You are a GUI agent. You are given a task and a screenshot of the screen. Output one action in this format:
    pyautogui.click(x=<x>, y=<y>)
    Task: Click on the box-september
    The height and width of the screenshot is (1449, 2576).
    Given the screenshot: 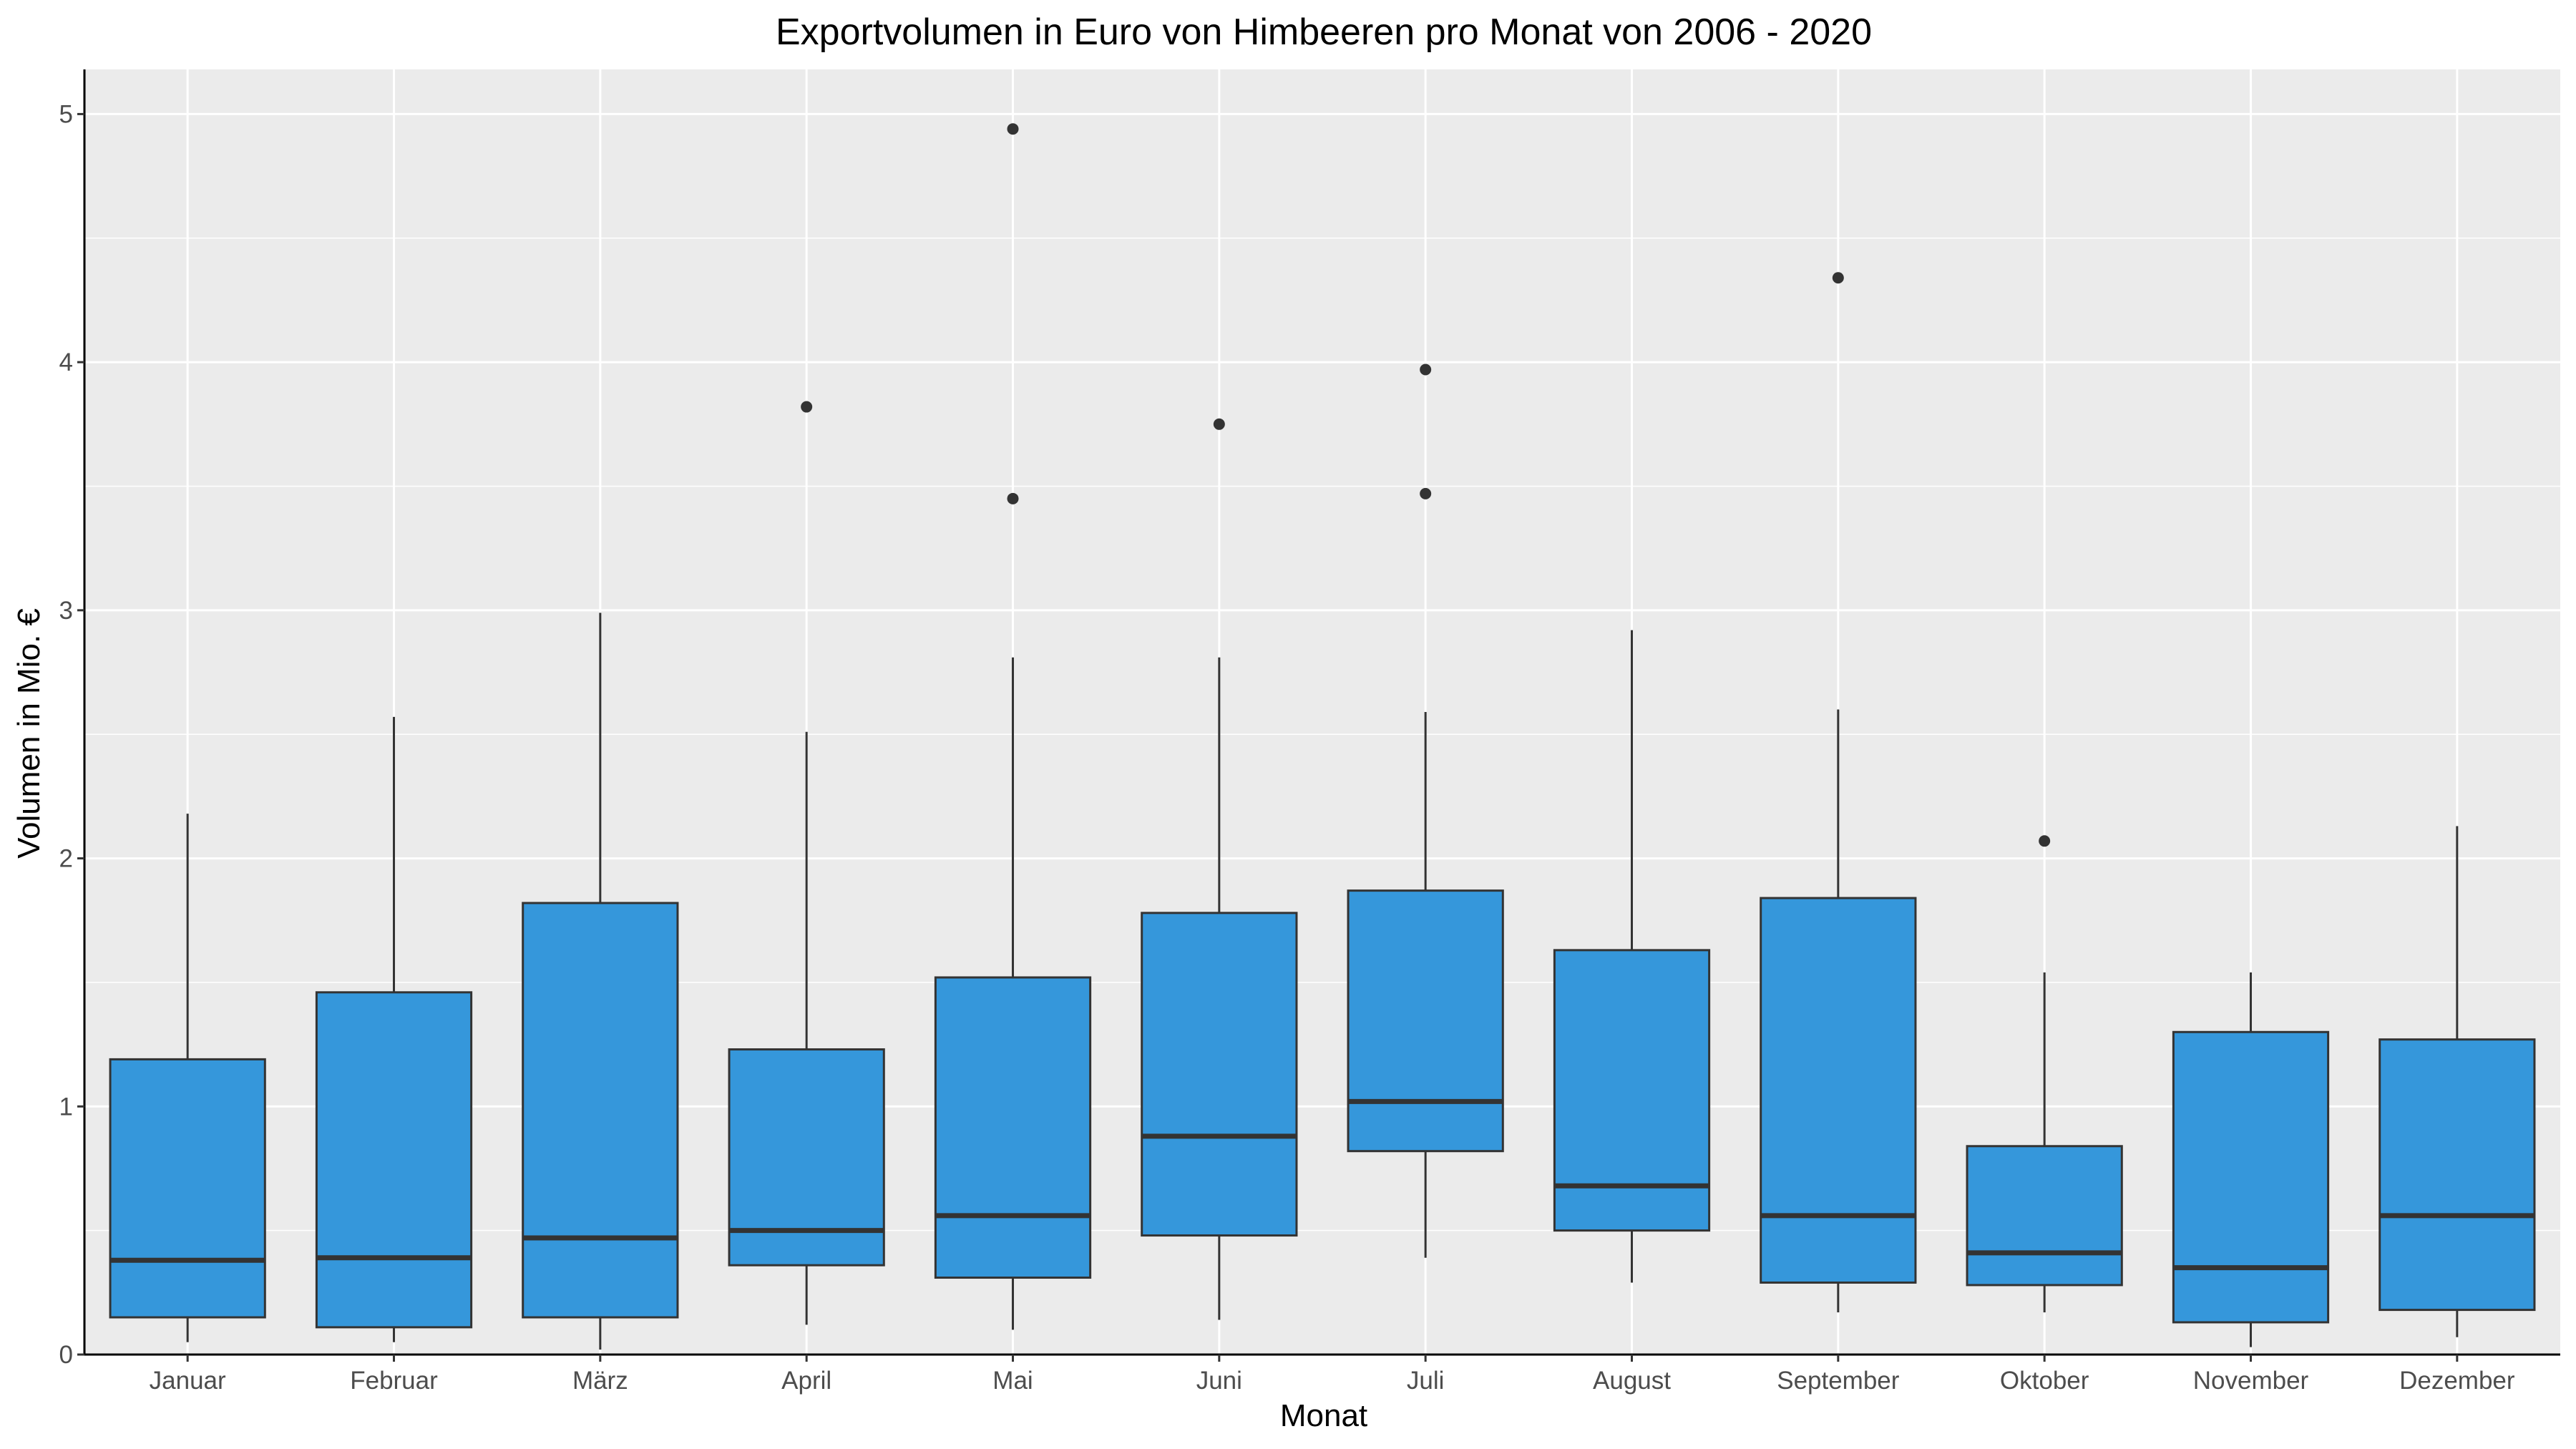 What is the action you would take?
    pyautogui.click(x=1838, y=792)
    